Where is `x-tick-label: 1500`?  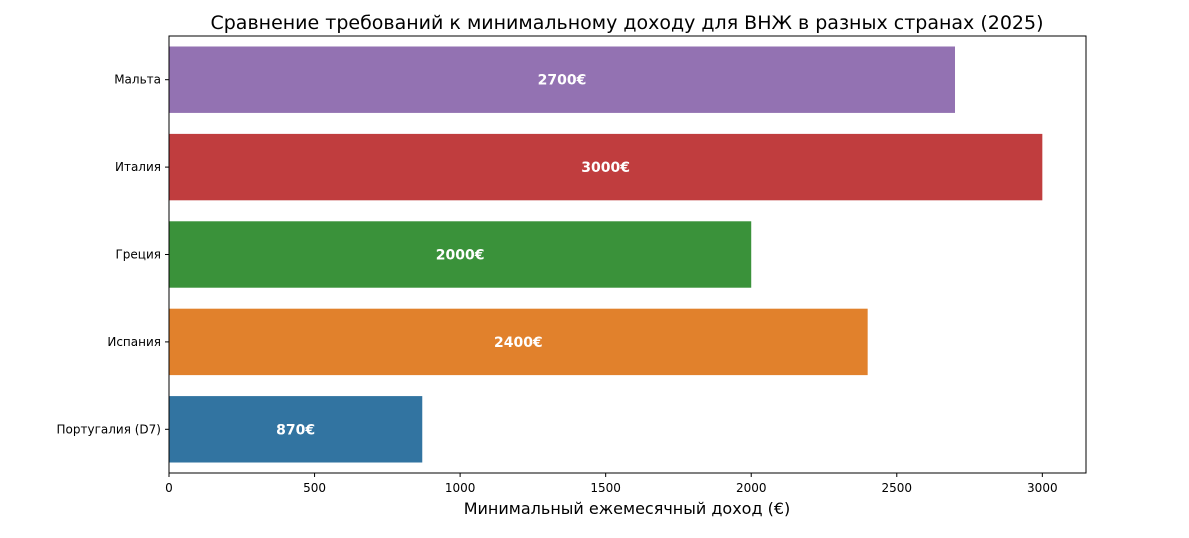
x-tick-label: 1500 is located at coordinates (605, 488).